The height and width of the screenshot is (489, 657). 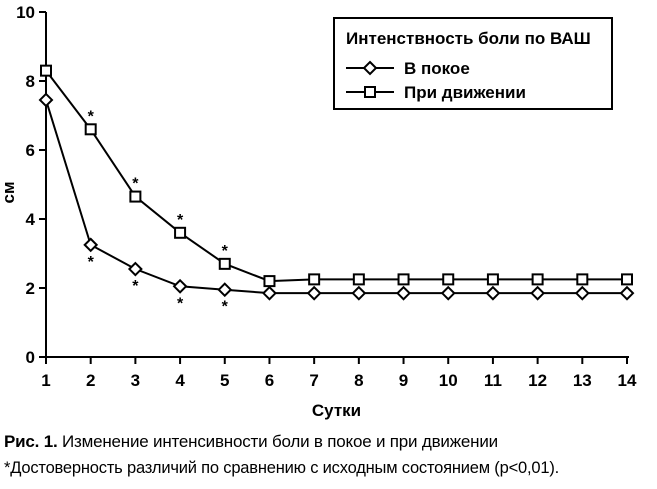 What do you see at coordinates (25, 12) in the screenshot?
I see `y-tick-label: 10` at bounding box center [25, 12].